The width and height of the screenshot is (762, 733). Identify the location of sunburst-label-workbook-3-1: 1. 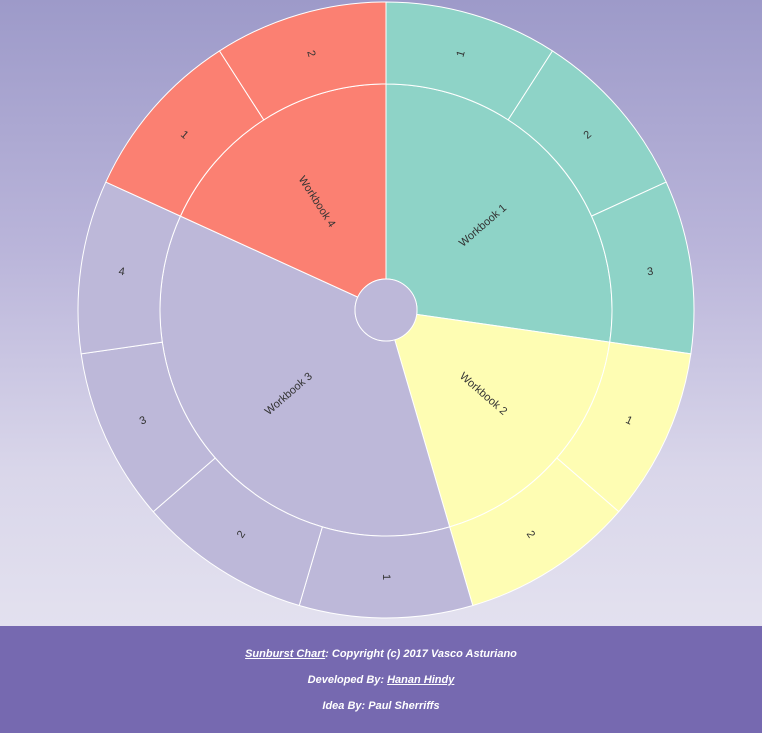
(386, 577).